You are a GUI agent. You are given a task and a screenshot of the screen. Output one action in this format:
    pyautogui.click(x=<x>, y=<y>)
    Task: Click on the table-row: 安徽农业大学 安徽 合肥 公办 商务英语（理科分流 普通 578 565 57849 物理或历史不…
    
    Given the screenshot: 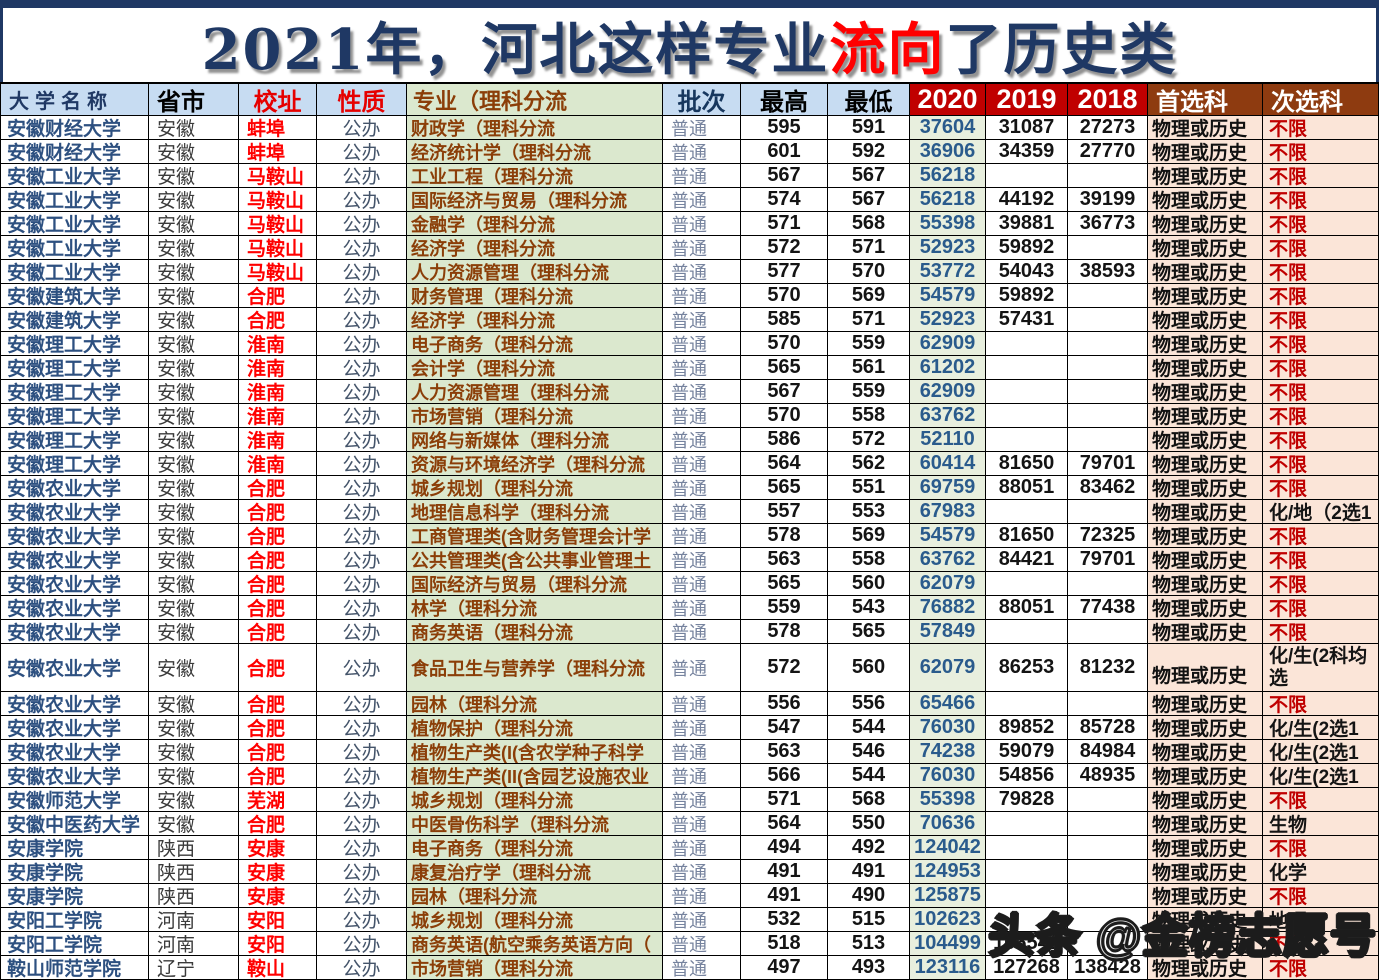 What is the action you would take?
    pyautogui.click(x=690, y=632)
    